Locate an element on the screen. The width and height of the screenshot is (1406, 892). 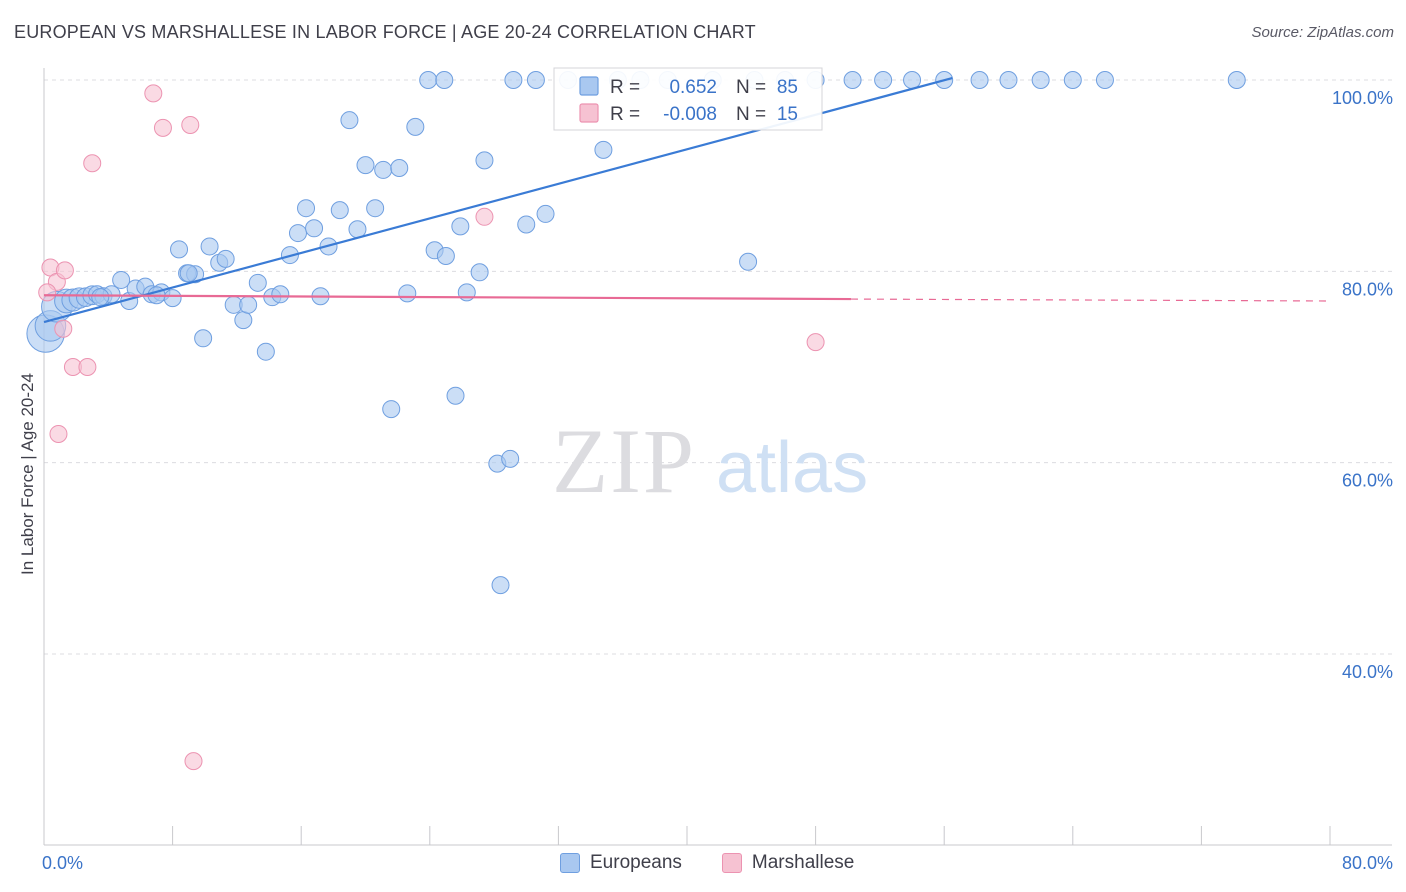
legend-label-europeans: Europeans is located at coordinates (636, 862).